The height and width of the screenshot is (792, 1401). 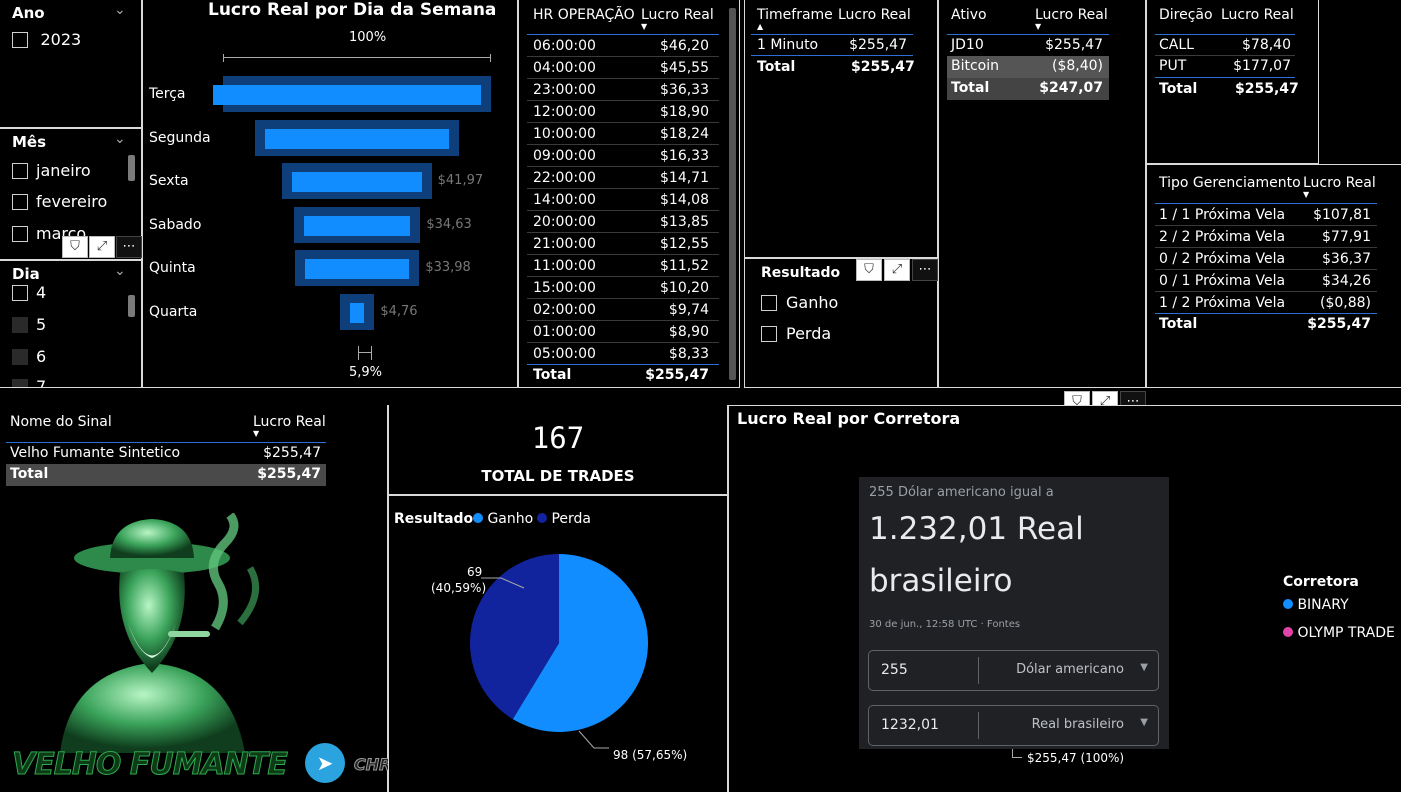 What do you see at coordinates (623, 156) in the screenshot?
I see `table-row: 09:00:00 $16,33` at bounding box center [623, 156].